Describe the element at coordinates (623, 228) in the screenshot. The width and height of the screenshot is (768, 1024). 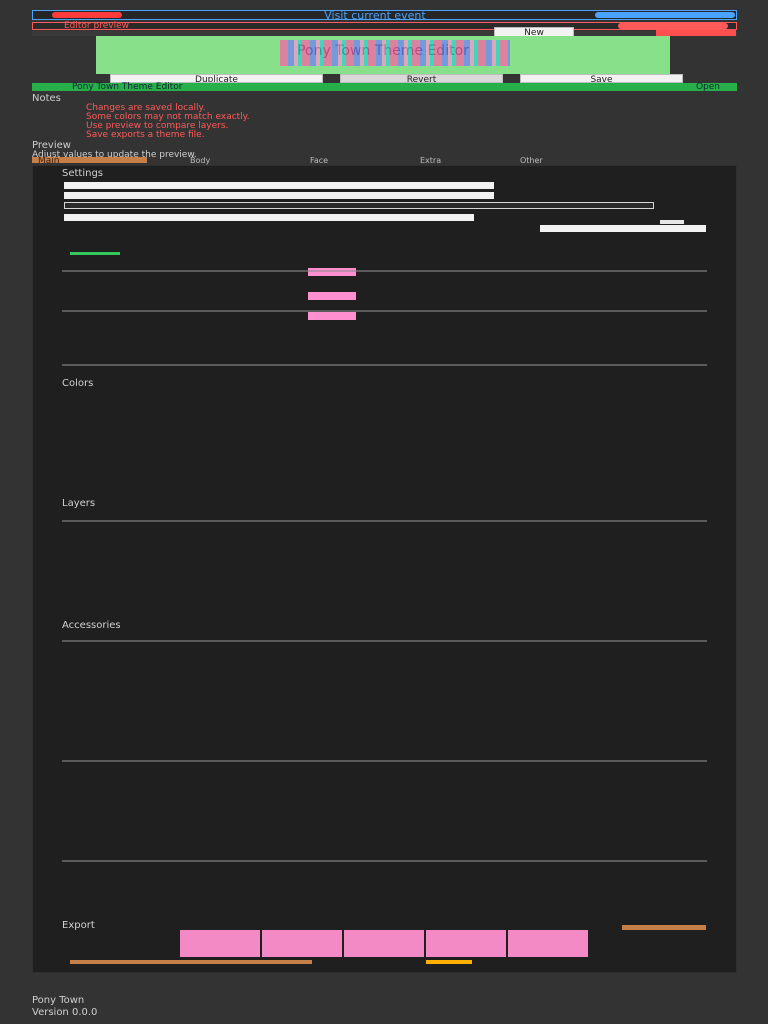
I see `right-dropdown` at that location.